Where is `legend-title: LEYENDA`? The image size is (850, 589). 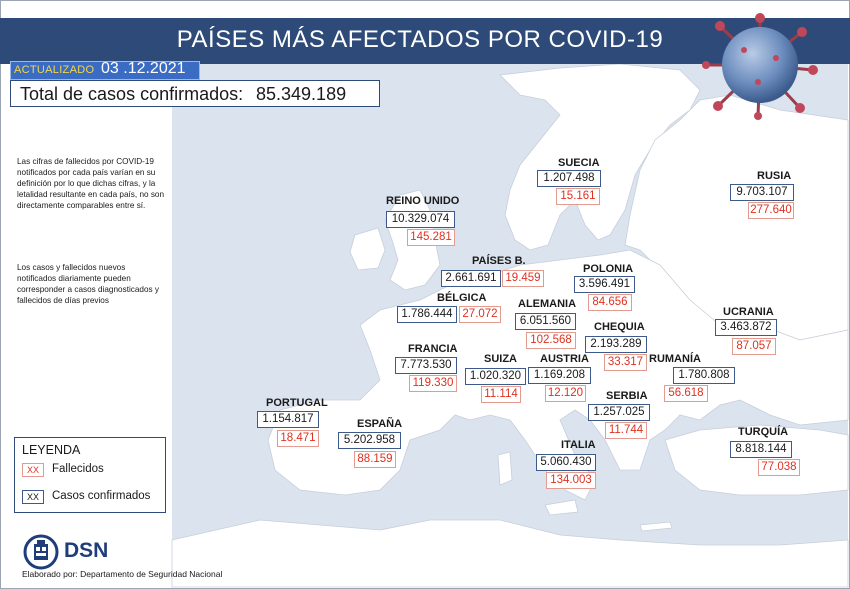
legend-title: LEYENDA is located at coordinates (51, 450).